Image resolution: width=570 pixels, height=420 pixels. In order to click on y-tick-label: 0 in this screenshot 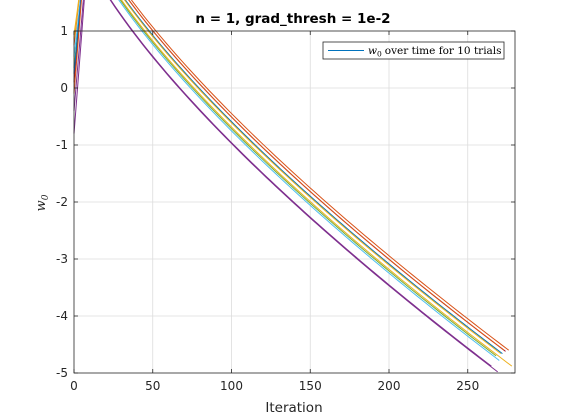, I will do `click(64, 88)`.